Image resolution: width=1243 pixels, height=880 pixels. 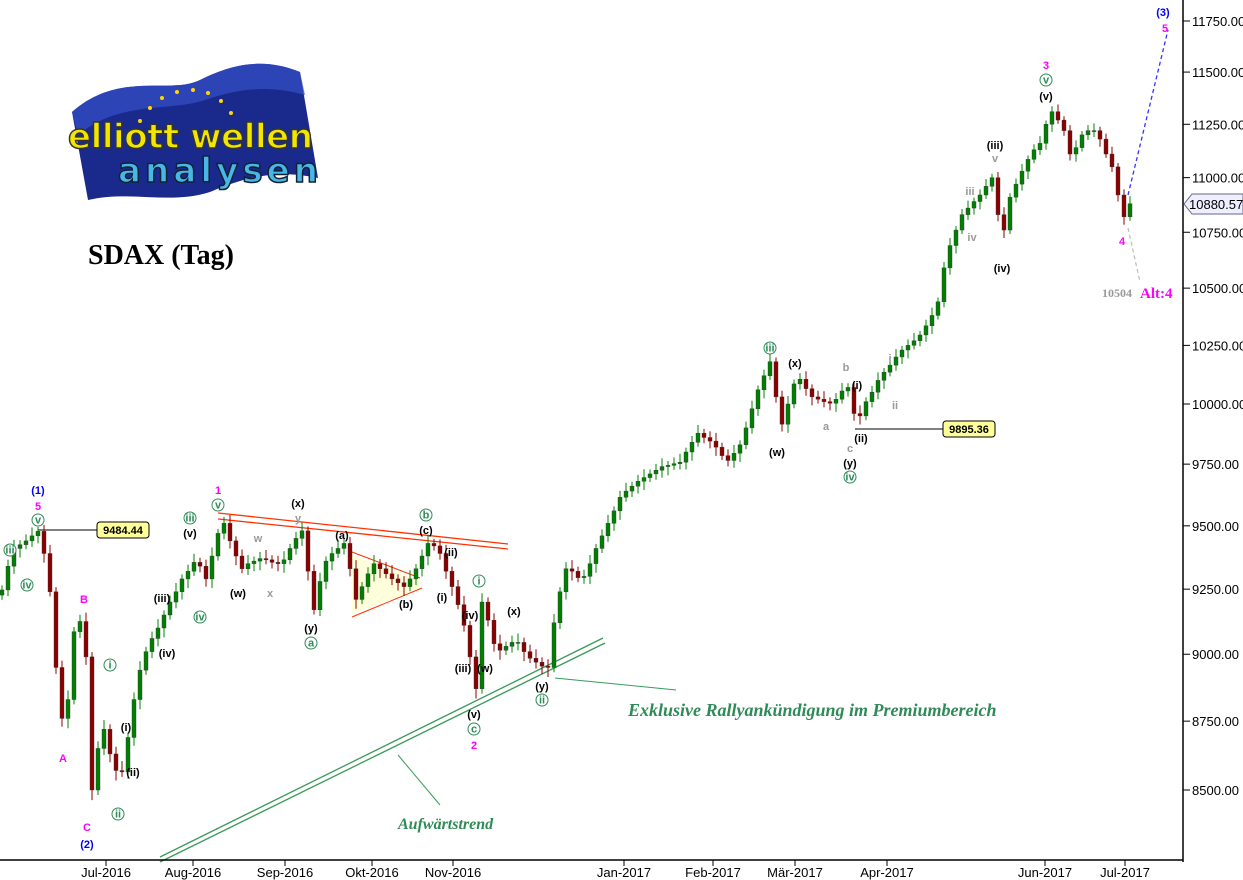 I want to click on wave-label: (i), so click(x=442, y=598).